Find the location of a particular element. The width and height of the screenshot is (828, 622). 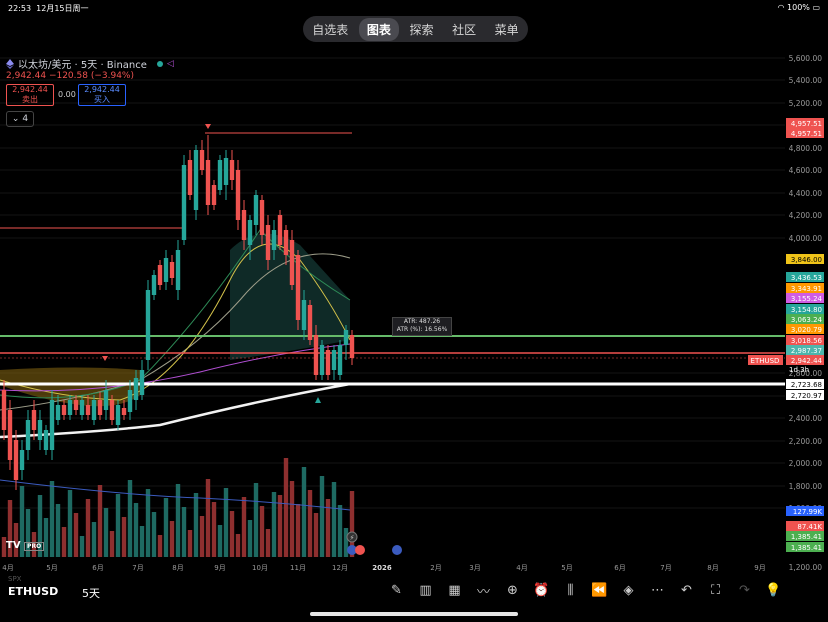

atr-percent: ATR (%): 16.56% is located at coordinates (422, 329).